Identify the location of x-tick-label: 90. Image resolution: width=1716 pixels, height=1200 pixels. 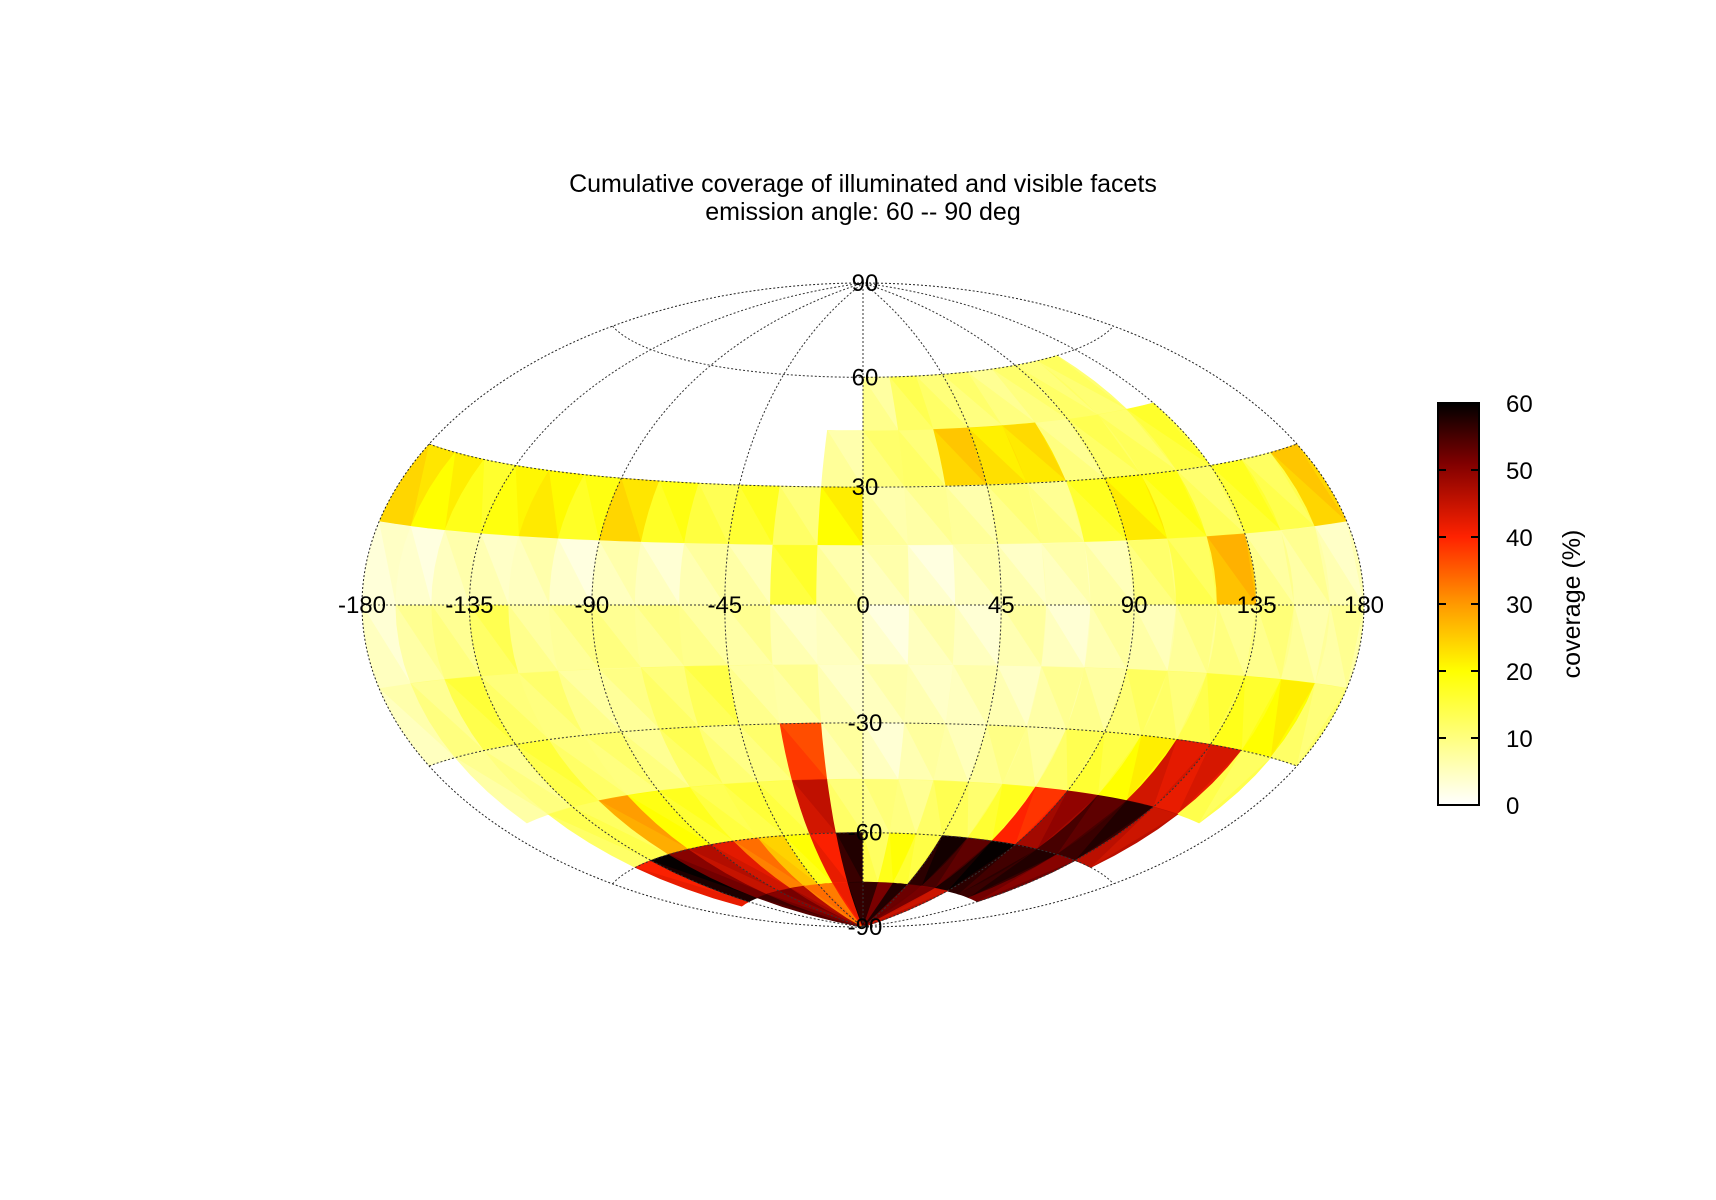
(1134, 605).